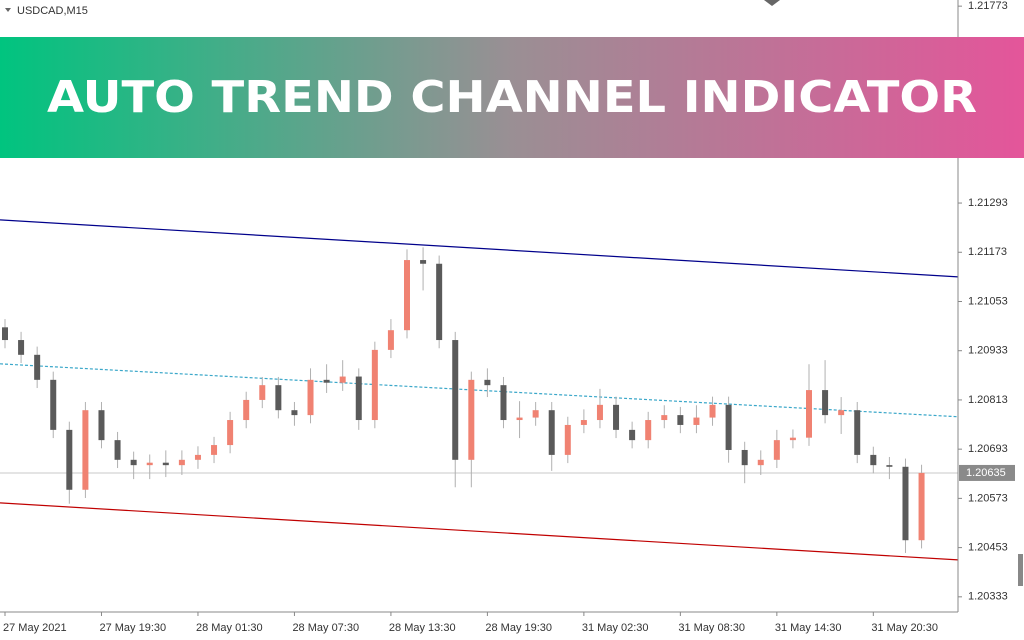  Describe the element at coordinates (52, 11) in the screenshot. I see `chart-title: USDCAD,M15` at that location.